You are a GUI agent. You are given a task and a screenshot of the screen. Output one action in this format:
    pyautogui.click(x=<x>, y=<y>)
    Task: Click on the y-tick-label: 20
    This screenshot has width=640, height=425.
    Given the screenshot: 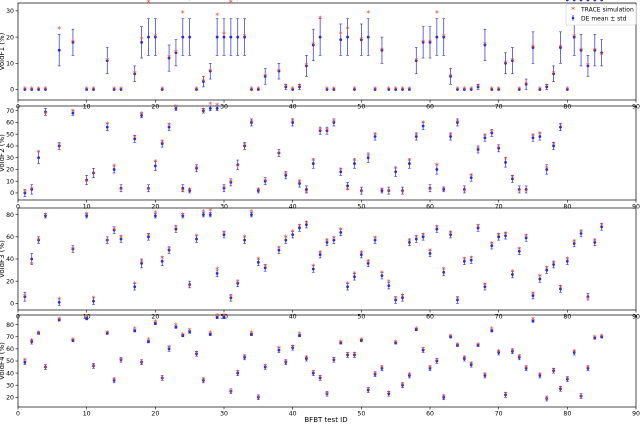 What is the action you would take?
    pyautogui.click(x=10, y=281)
    